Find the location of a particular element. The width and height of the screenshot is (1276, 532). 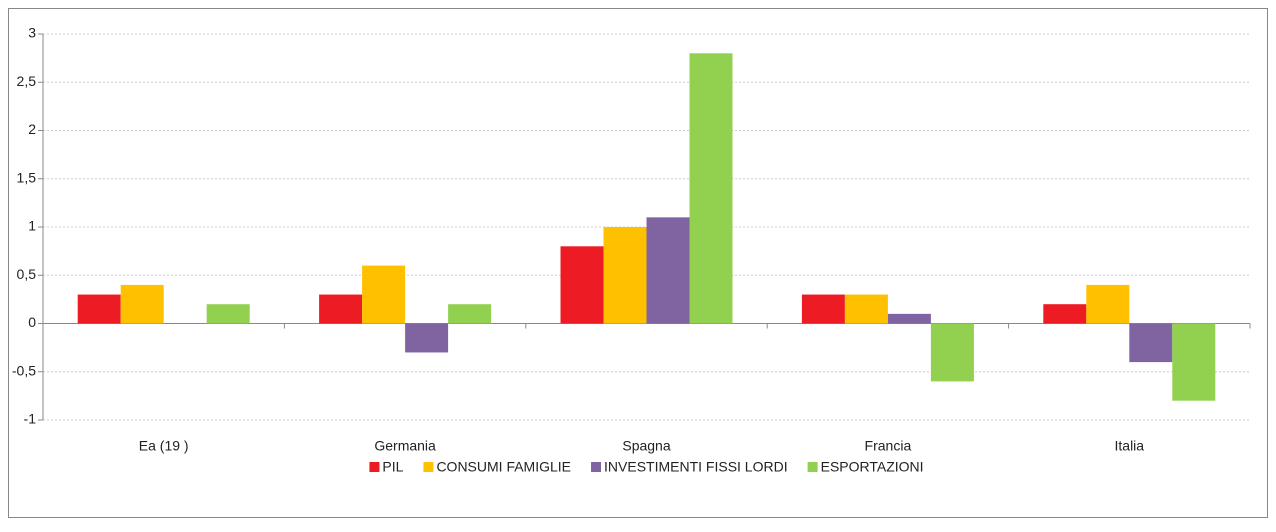

y-tick-label: 2,5 is located at coordinates (27, 81).